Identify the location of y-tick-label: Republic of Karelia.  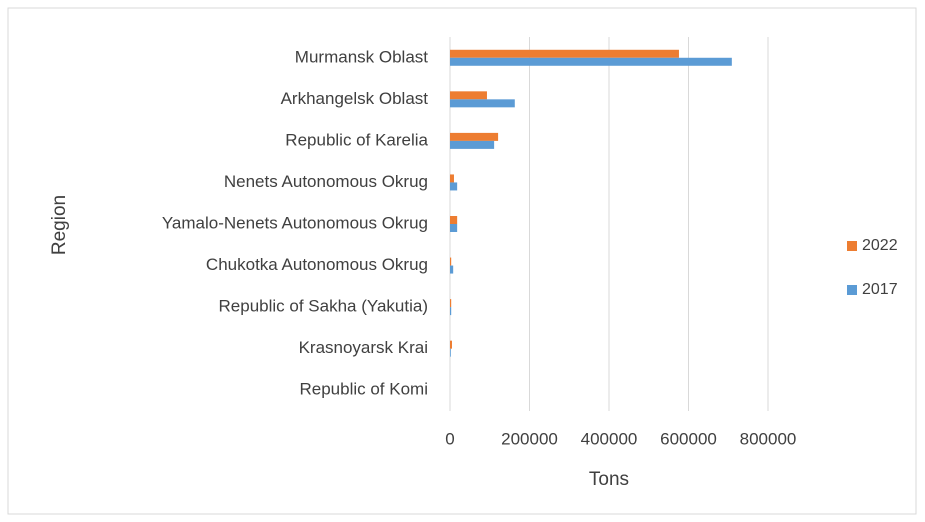
(356, 139).